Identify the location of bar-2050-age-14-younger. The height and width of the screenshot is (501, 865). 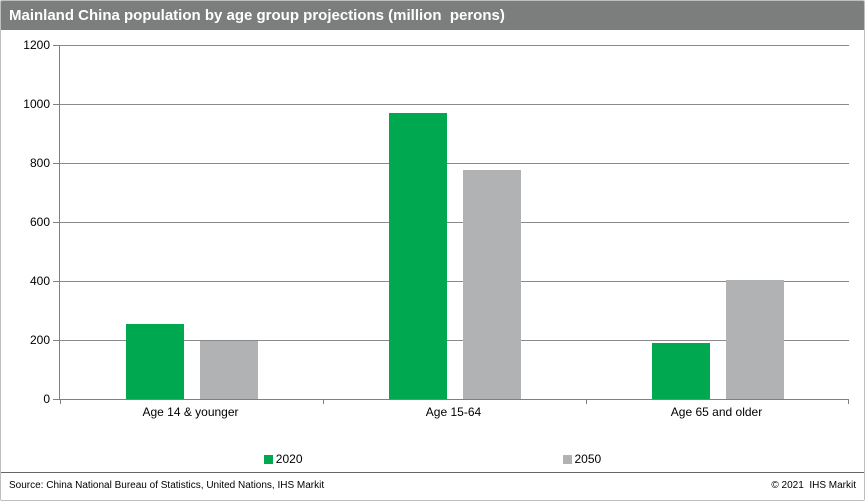
(228, 370).